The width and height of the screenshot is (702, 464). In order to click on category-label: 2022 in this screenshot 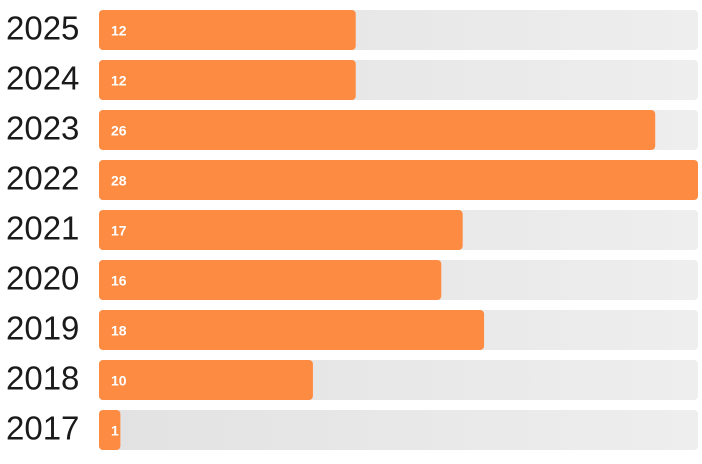, I will do `click(42, 178)`.